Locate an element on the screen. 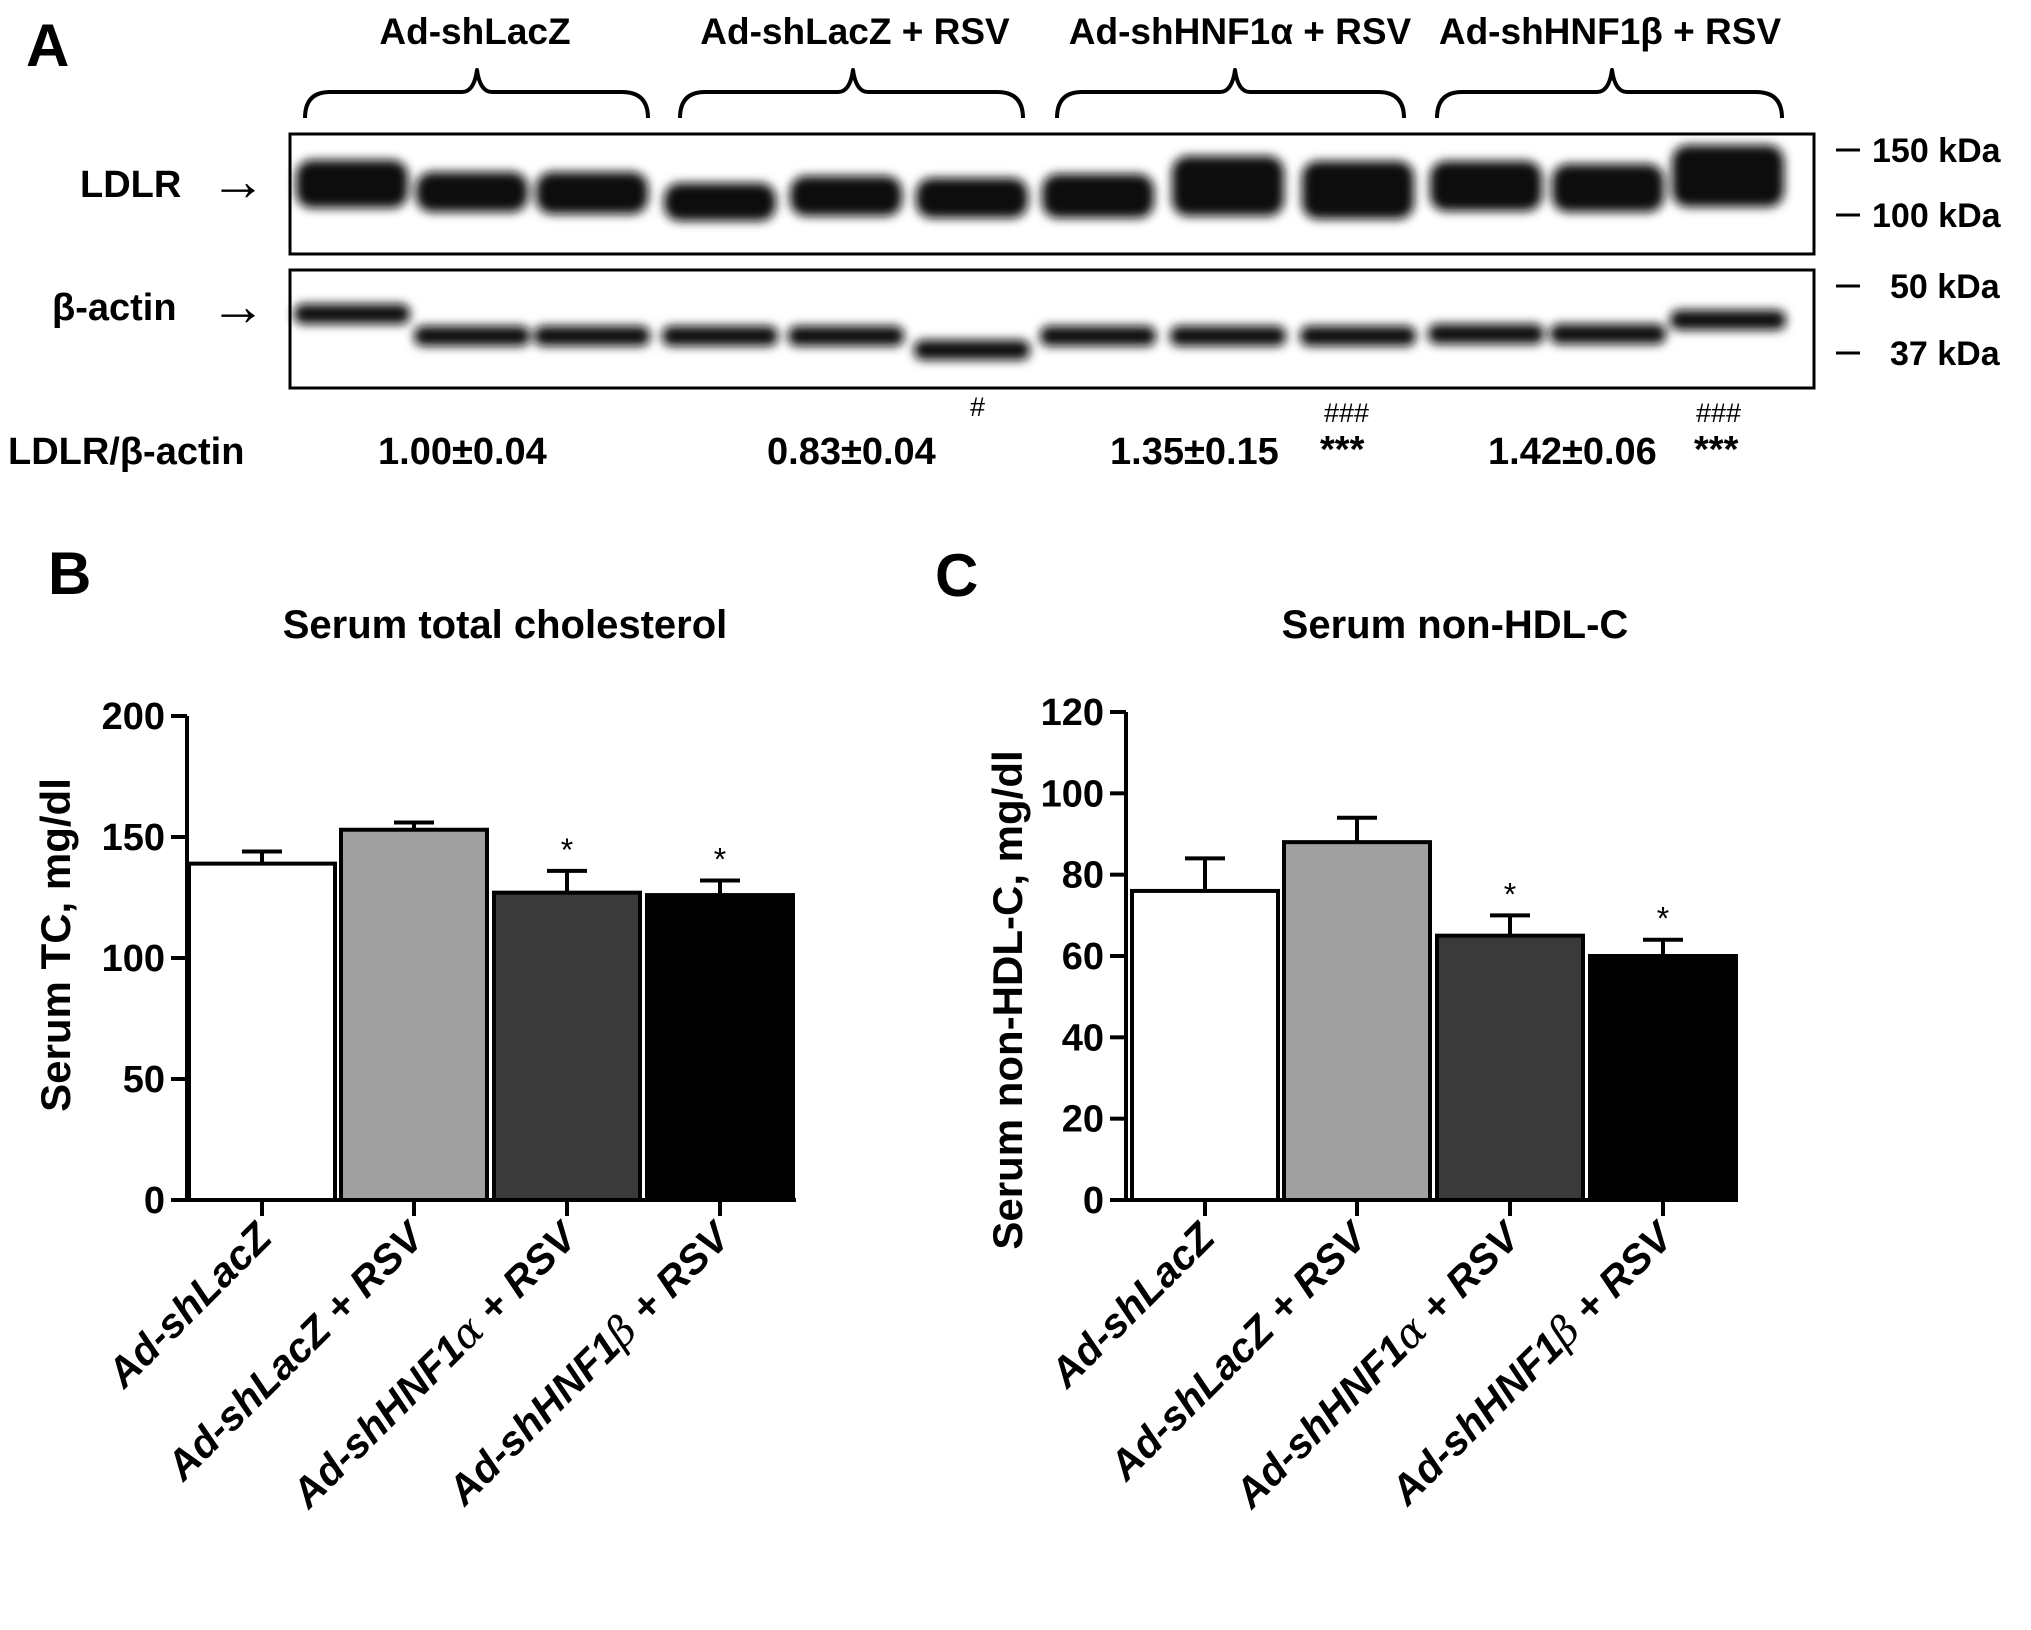 Image resolution: width=2031 pixels, height=1630 pixels. actin-arrow: → is located at coordinates (238, 305).